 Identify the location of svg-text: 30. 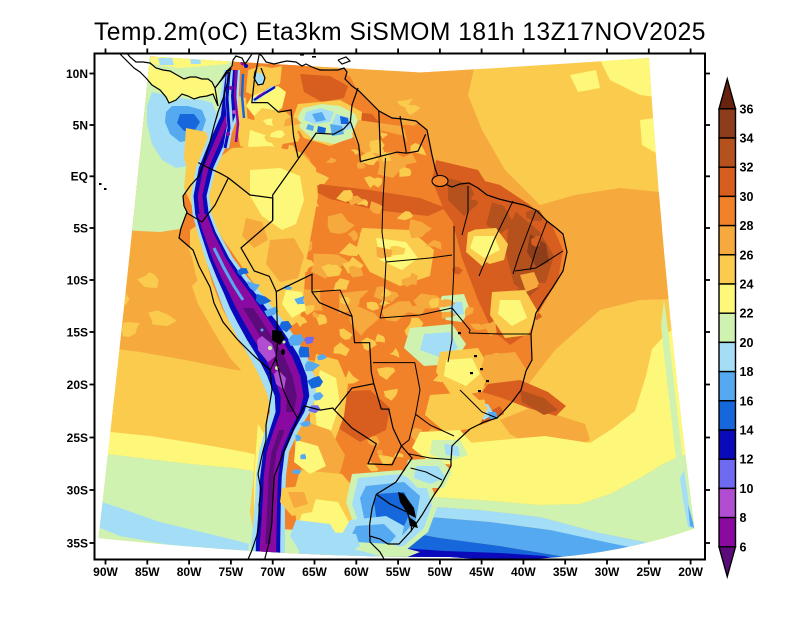
(747, 197).